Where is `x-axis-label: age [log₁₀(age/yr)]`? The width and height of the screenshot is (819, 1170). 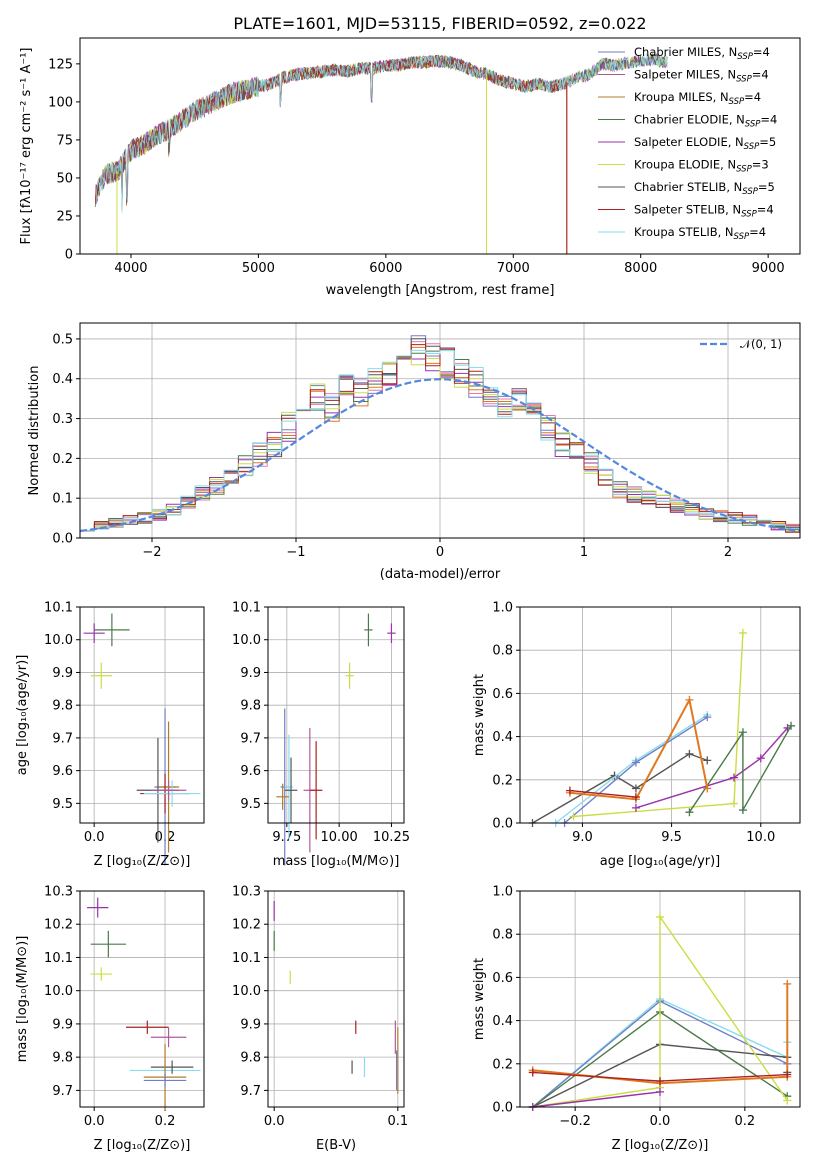
x-axis-label: age [log₁₀(age/yr)] is located at coordinates (660, 861).